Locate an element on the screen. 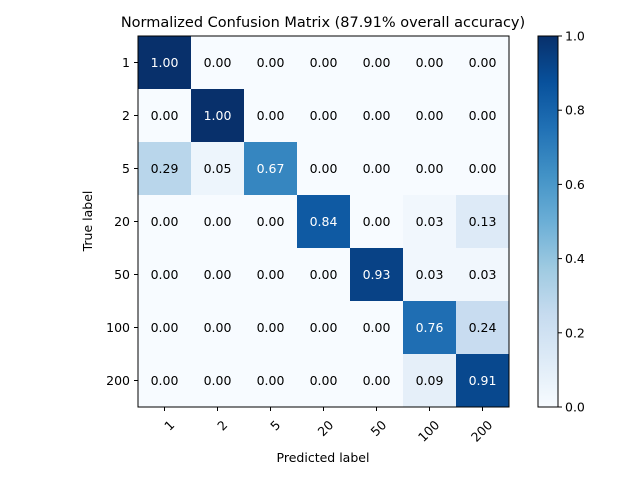  heatmap-cell-r1-c1 is located at coordinates (218, 116).